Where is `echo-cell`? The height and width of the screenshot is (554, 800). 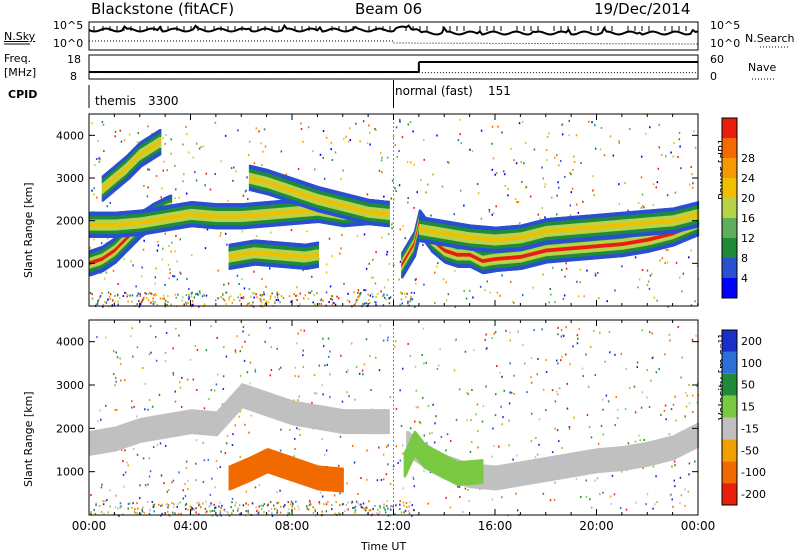 echo-cell is located at coordinates (171, 196).